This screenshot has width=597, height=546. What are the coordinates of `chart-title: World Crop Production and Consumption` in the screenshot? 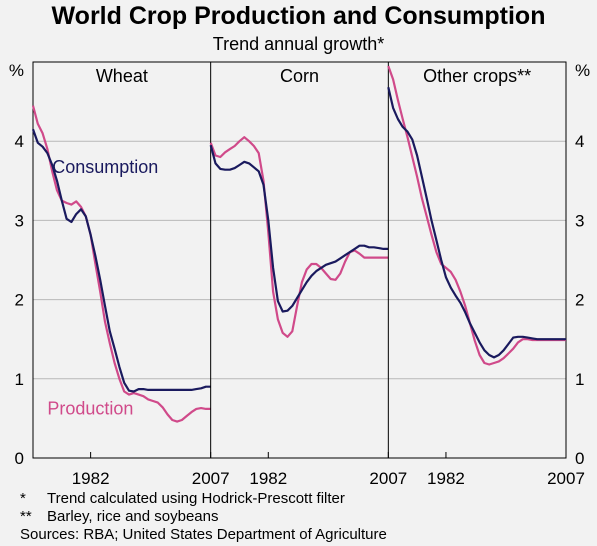 It's located at (298, 16).